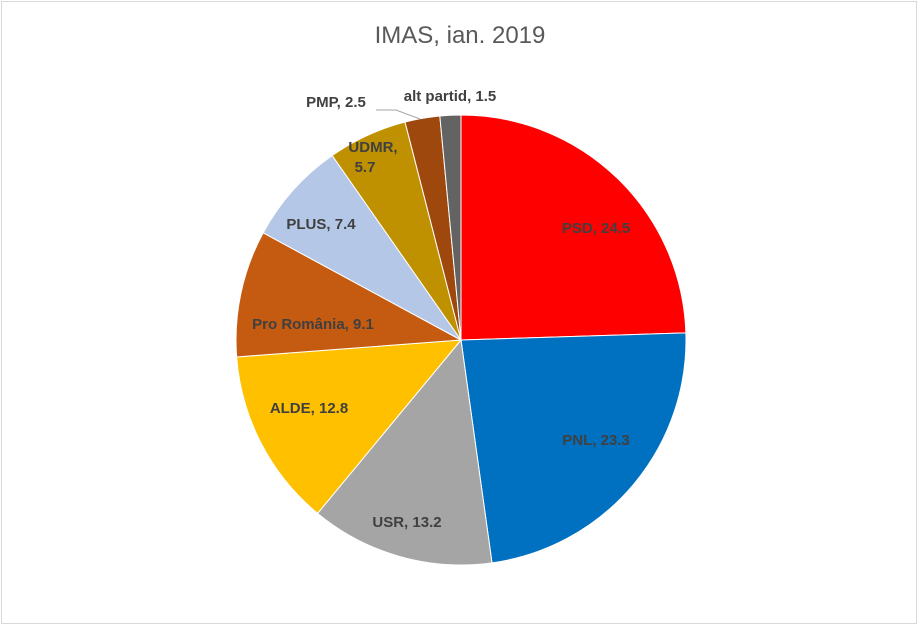  I want to click on pie-slice-pnl, so click(573, 448).